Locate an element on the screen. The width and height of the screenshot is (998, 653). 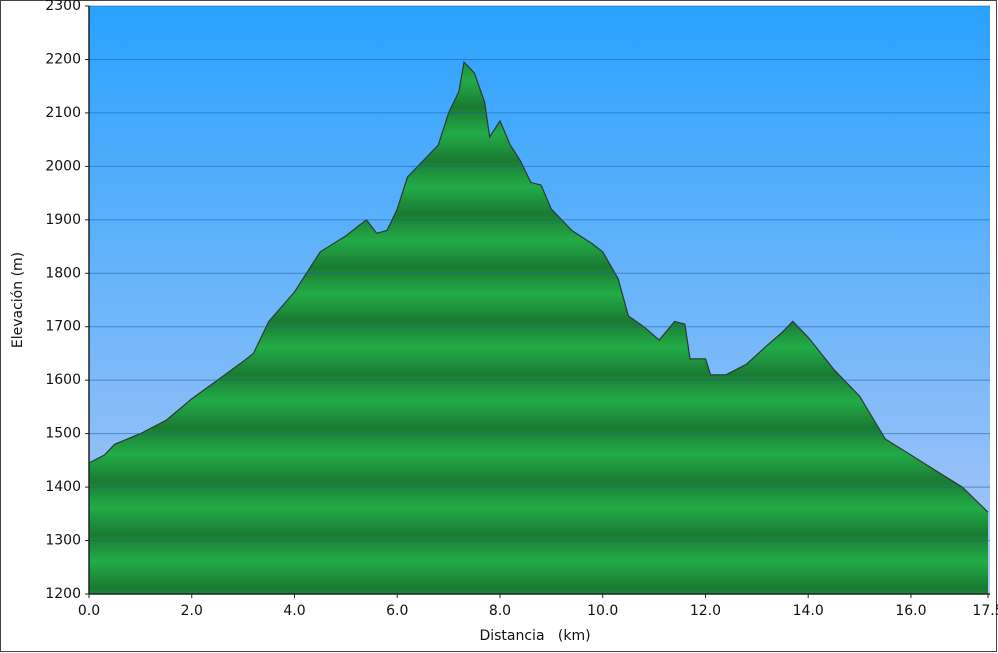
x-tick-label: 0.0 is located at coordinates (89, 611).